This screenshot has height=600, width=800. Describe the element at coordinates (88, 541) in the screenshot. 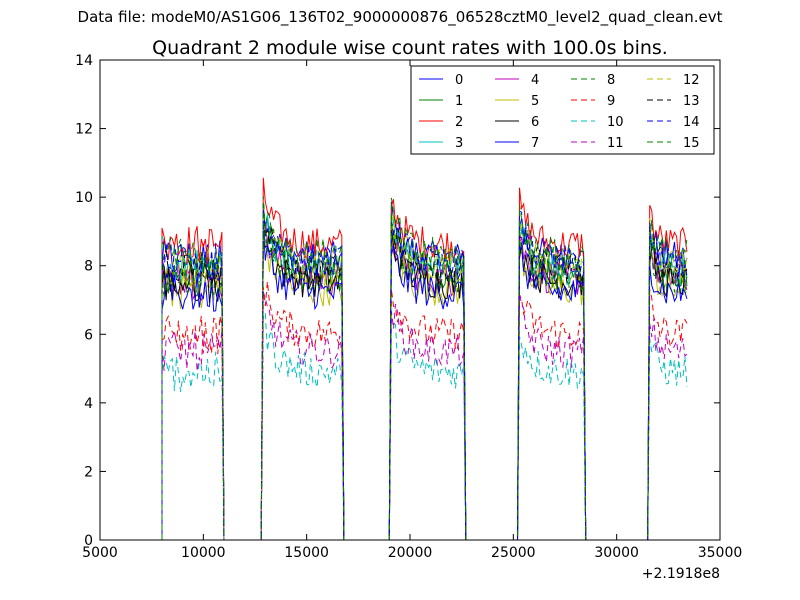

I see `y-tick-label: 0` at that location.